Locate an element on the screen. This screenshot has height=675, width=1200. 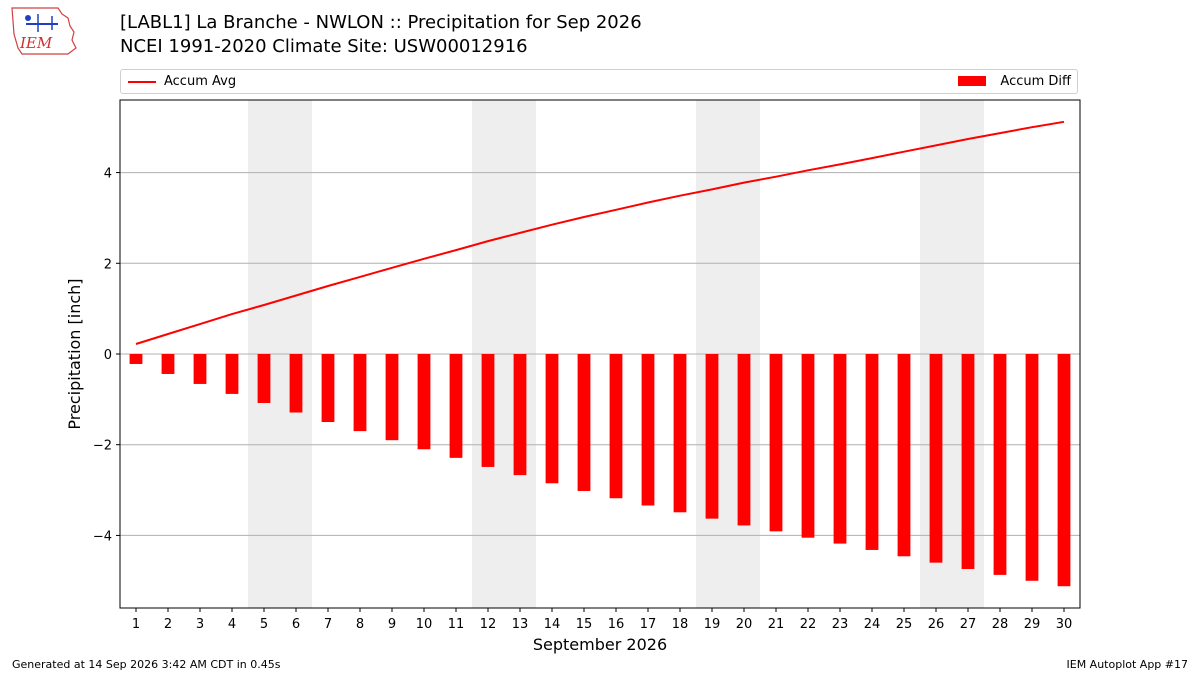
iem-logo: IEM is located at coordinates (44, 31).